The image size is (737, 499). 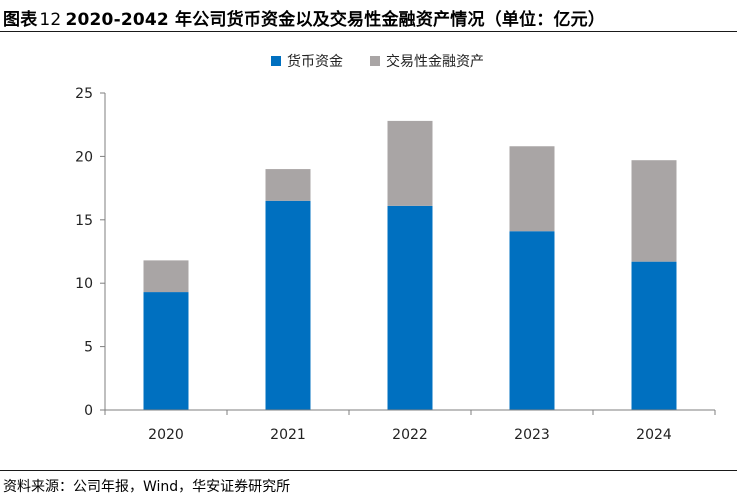 I want to click on chart-title: 图表 12 2020-2042 年公司货币资金以及交易性金融资产情况（单位：亿元）, so click(x=304, y=17).